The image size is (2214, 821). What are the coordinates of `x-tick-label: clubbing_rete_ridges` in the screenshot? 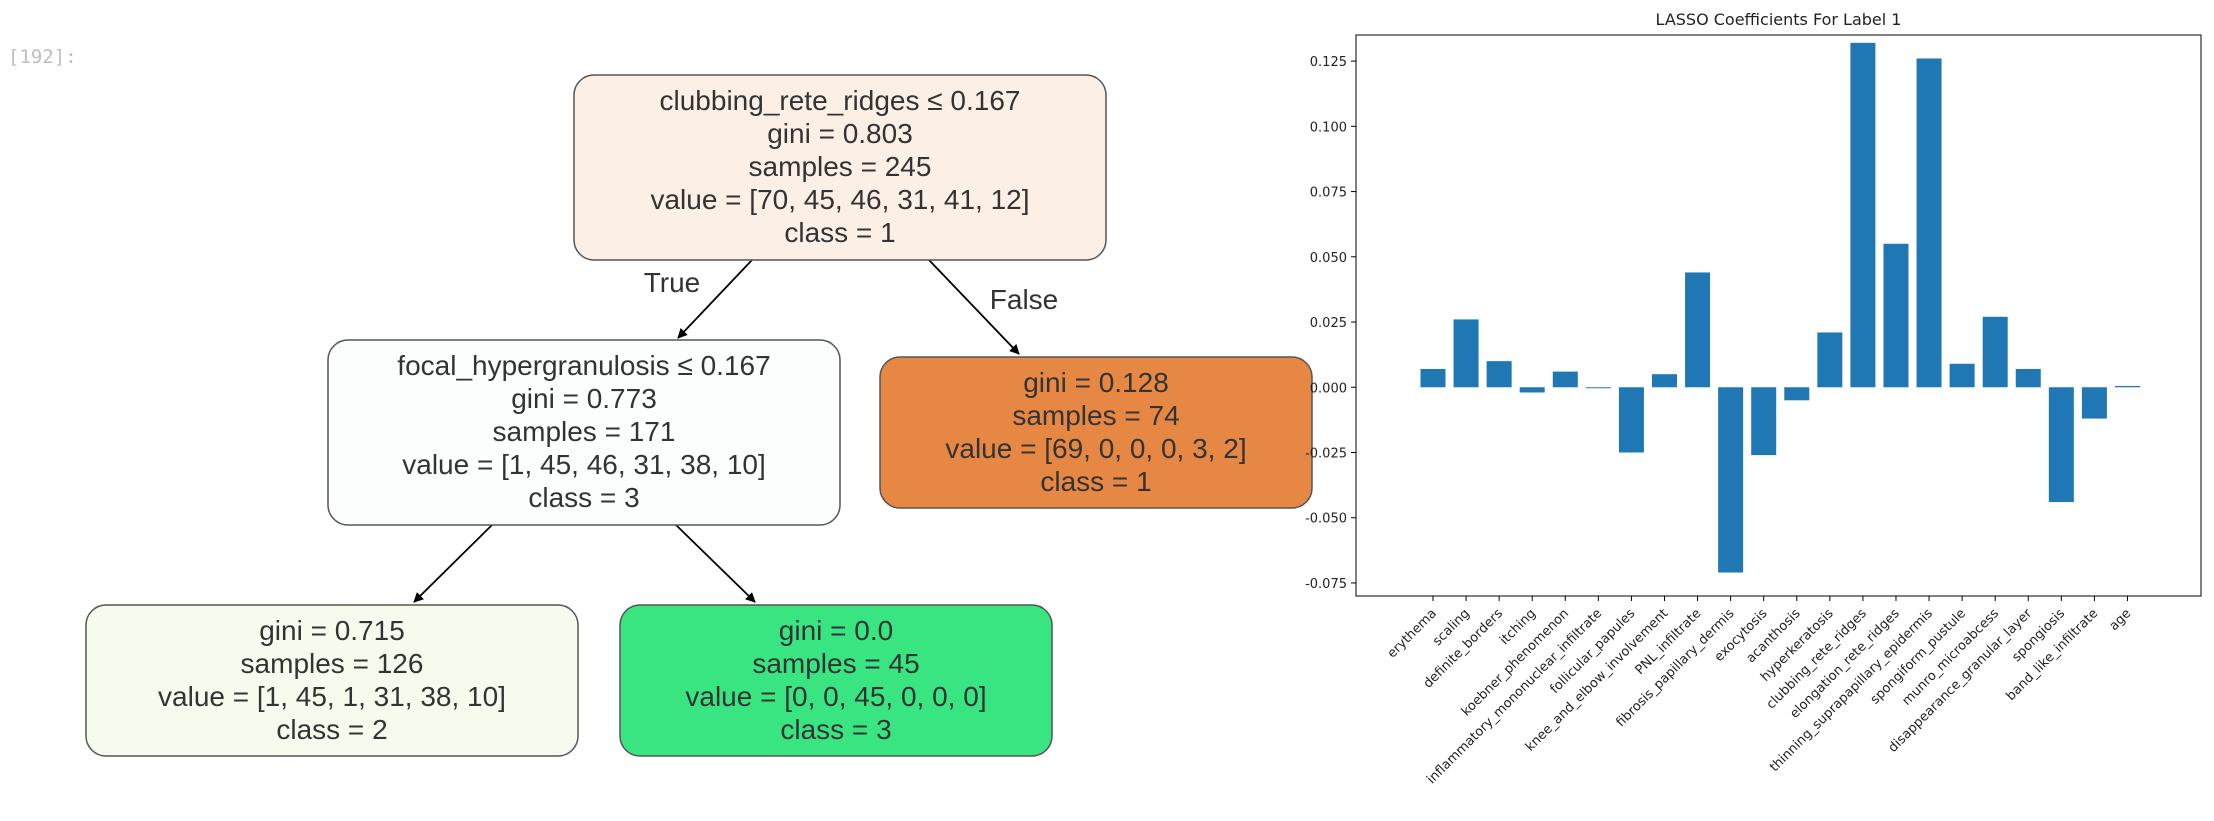 It's located at (1817, 659).